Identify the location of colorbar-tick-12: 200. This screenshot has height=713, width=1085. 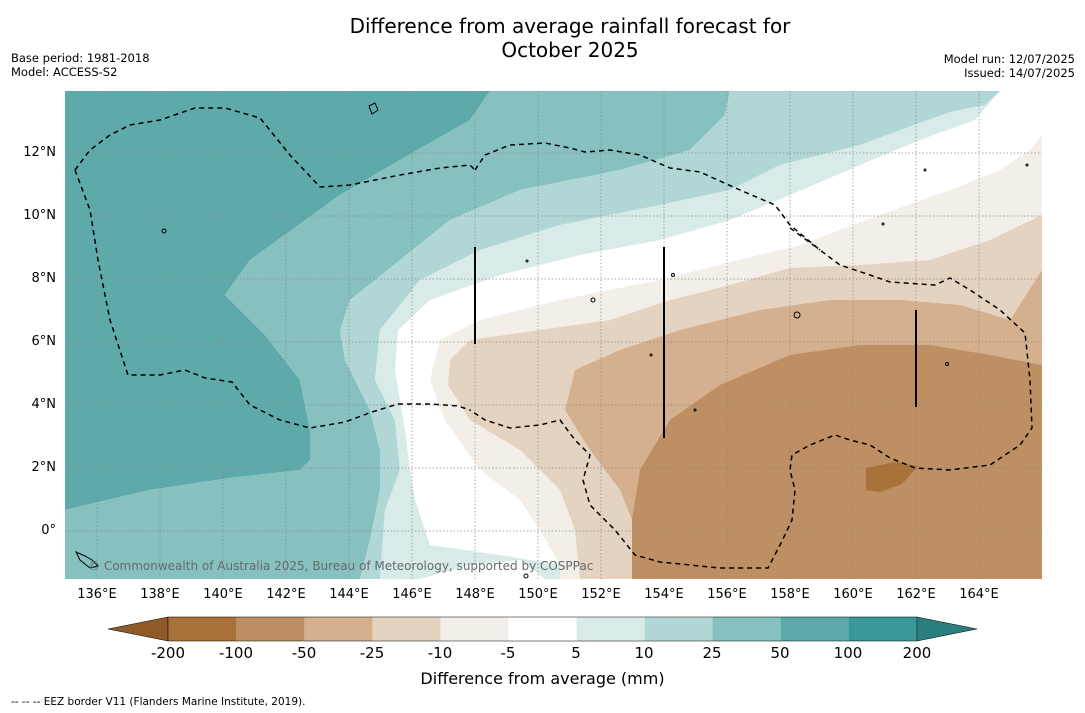
(917, 653).